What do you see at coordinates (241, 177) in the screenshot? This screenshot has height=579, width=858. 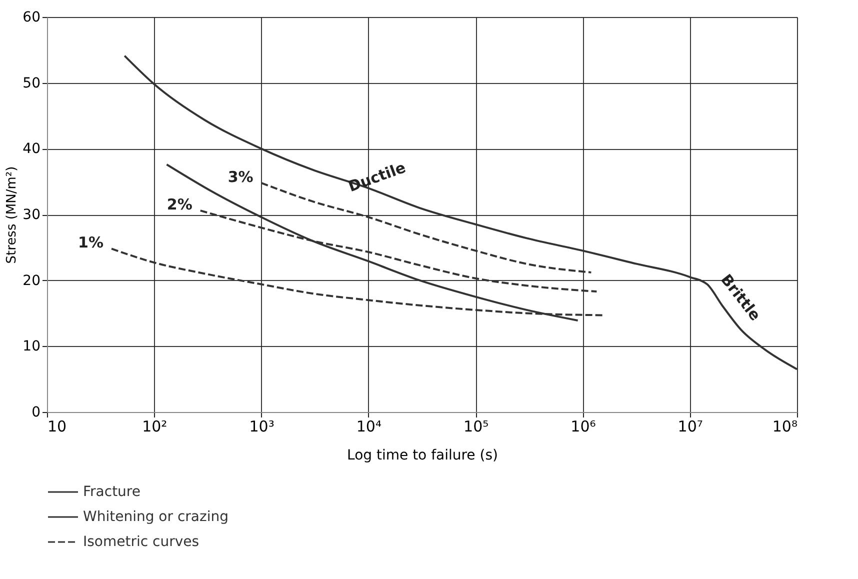 I see `series-label: 3%` at bounding box center [241, 177].